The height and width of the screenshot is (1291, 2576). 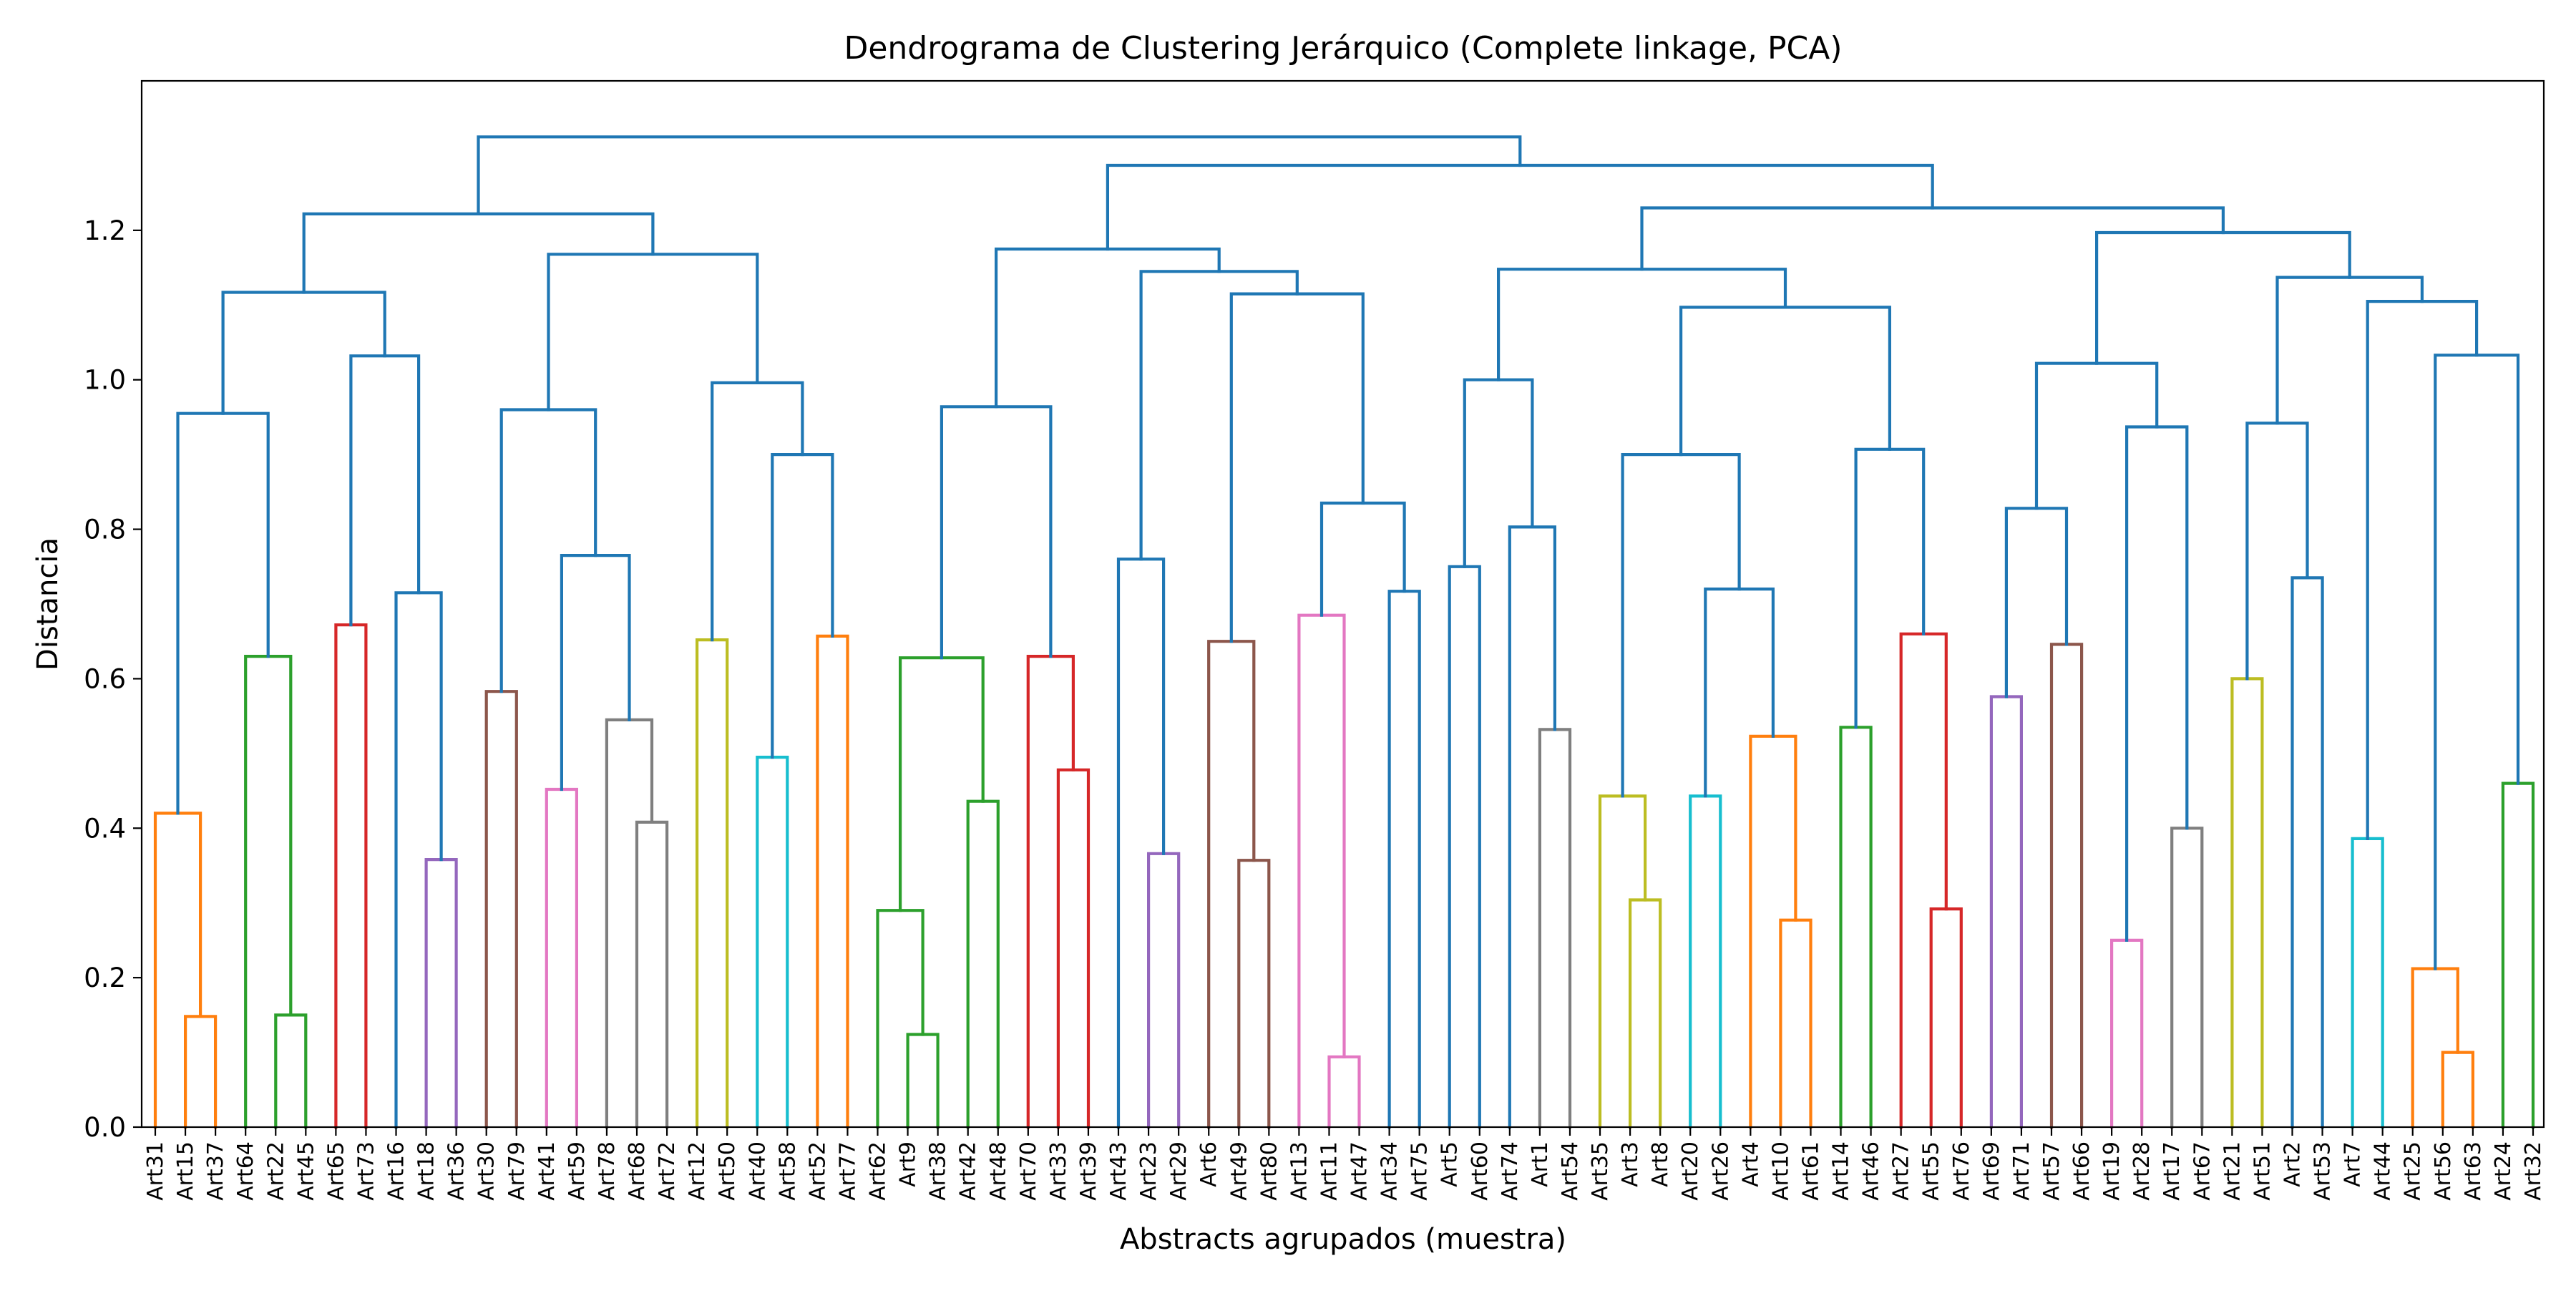 What do you see at coordinates (105, 380) in the screenshot?
I see `y-tick-label: 1.0` at bounding box center [105, 380].